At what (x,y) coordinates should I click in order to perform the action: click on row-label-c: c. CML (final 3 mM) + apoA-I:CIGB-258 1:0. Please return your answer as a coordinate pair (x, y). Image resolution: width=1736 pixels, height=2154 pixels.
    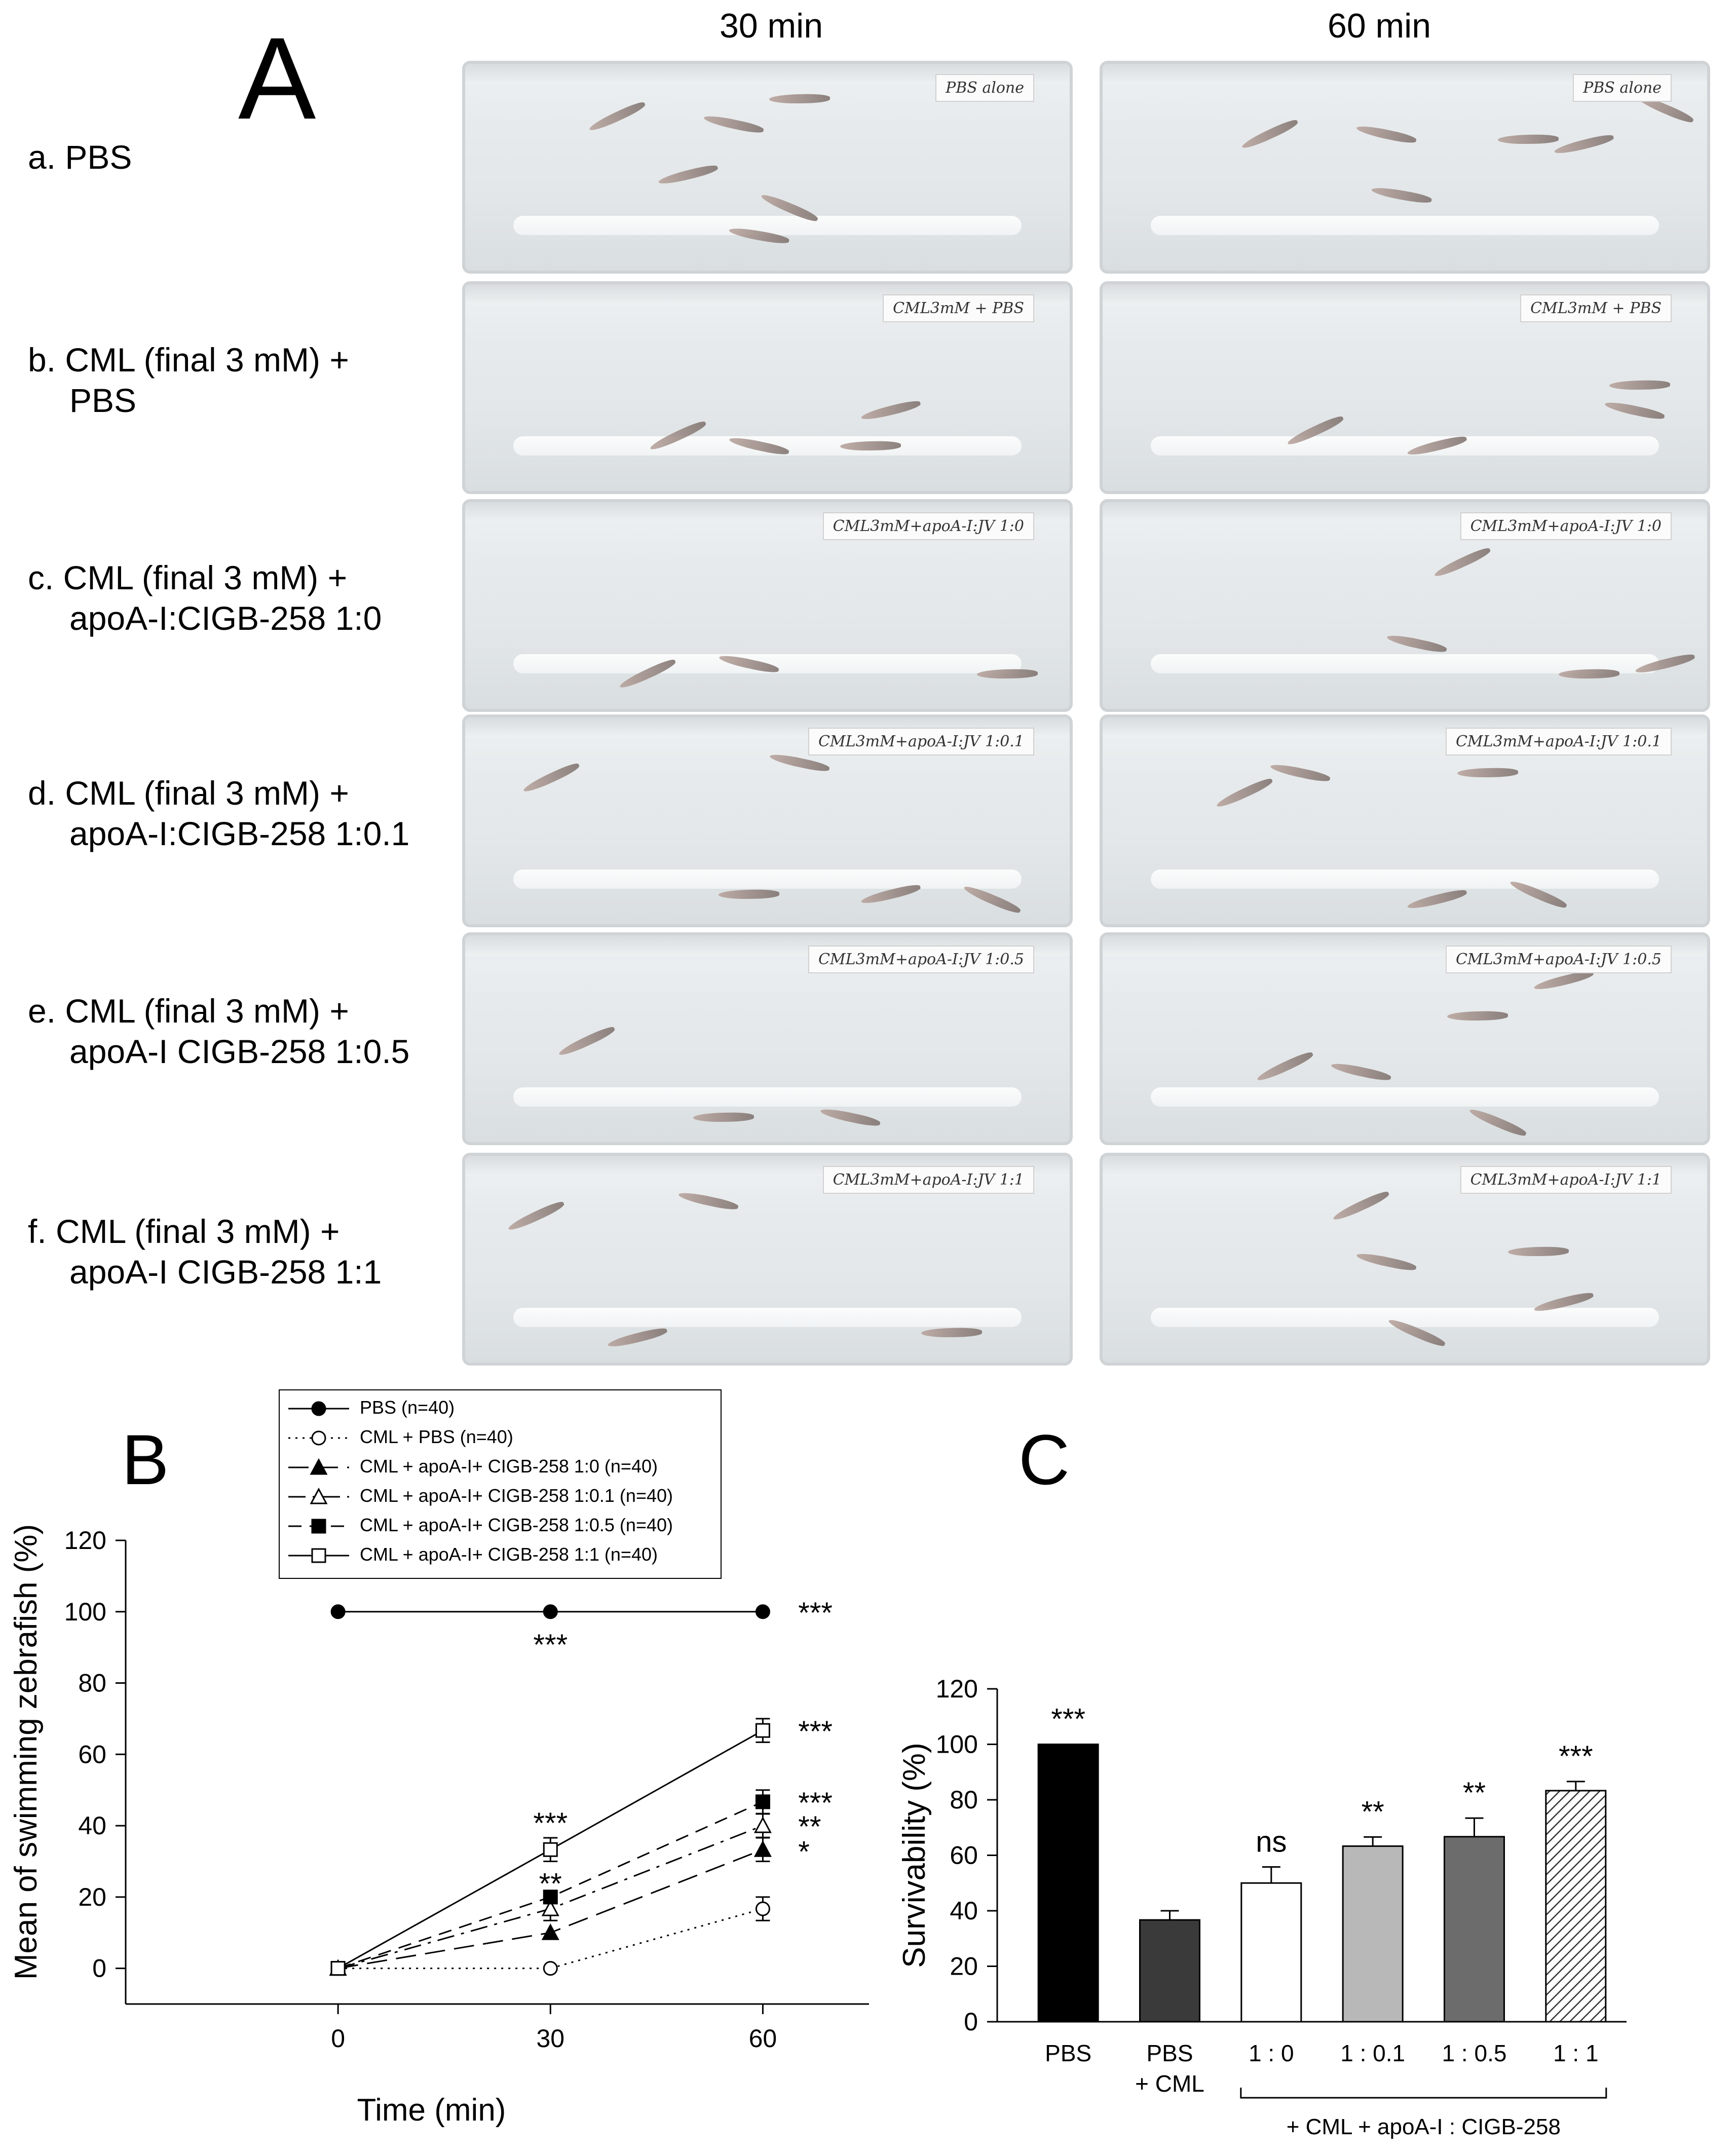
    Looking at the image, I should click on (205, 597).